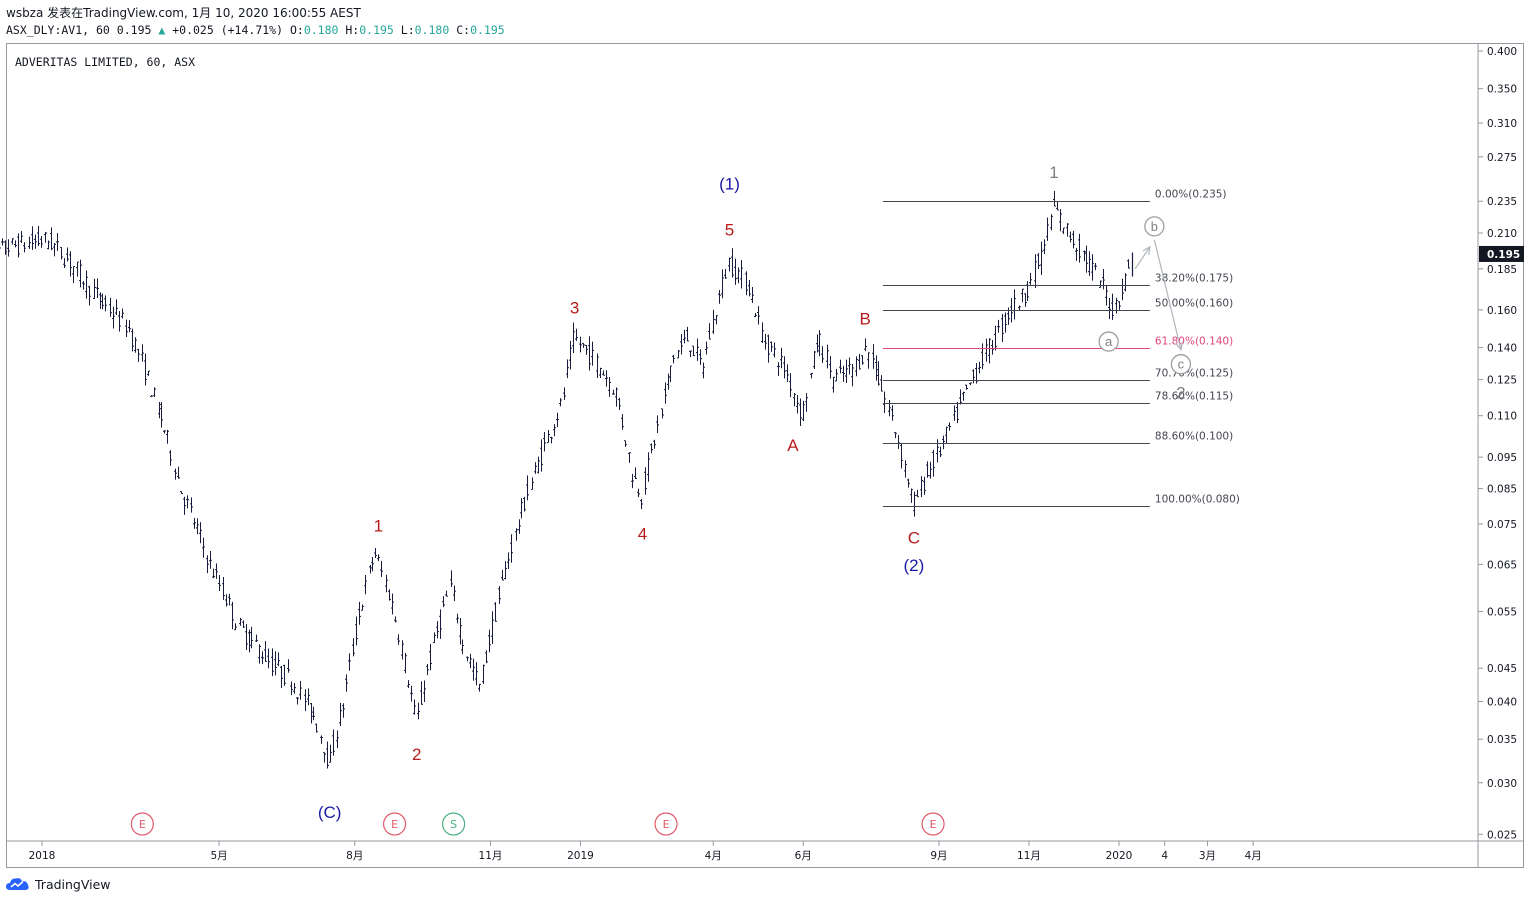 Image resolution: width=1530 pixels, height=904 pixels. Describe the element at coordinates (58, 30) in the screenshot. I see `symbol-interval: ASX_DLY:AV1, 60` at that location.